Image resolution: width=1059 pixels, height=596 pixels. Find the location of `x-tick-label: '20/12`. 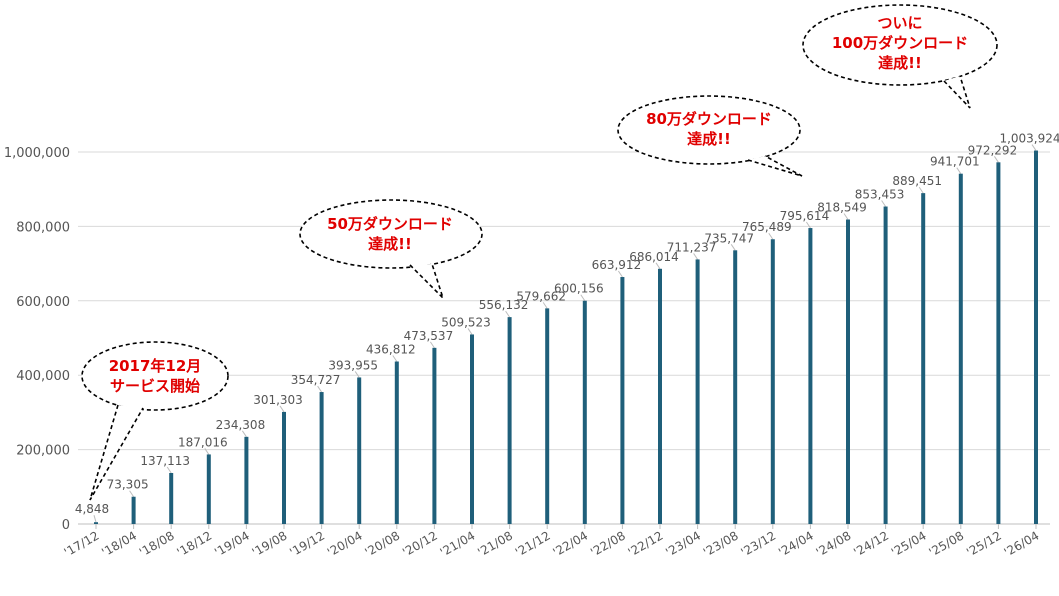

x-tick-label: '20/12 is located at coordinates (420, 543).